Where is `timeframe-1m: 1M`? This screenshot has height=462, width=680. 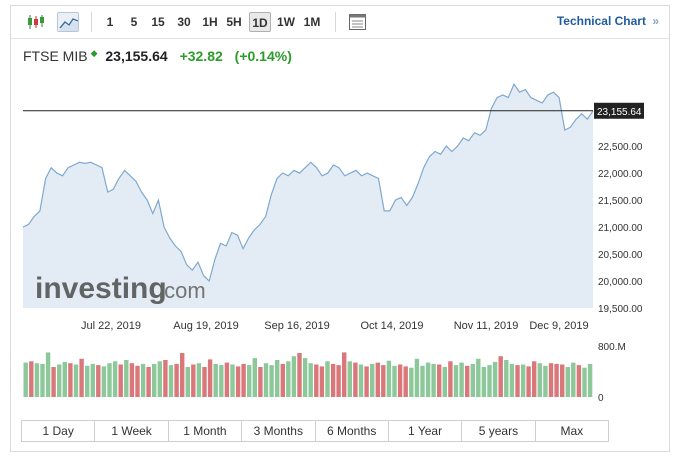
timeframe-1m: 1M is located at coordinates (312, 22).